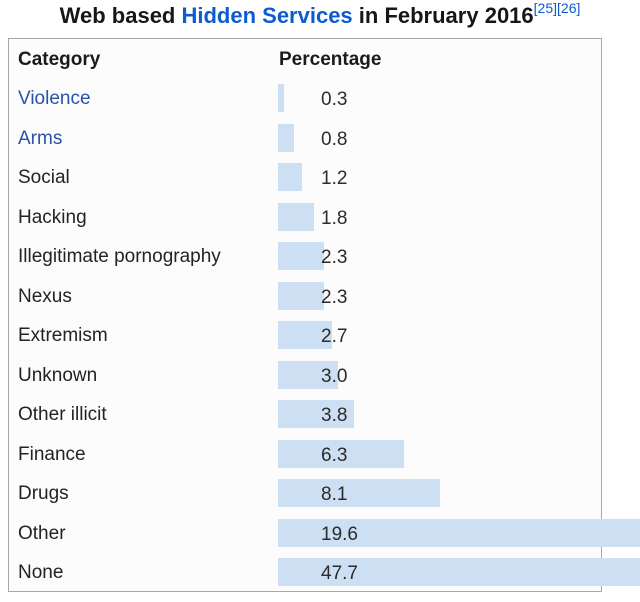  Describe the element at coordinates (52, 454) in the screenshot. I see `category-label: Finance` at that location.